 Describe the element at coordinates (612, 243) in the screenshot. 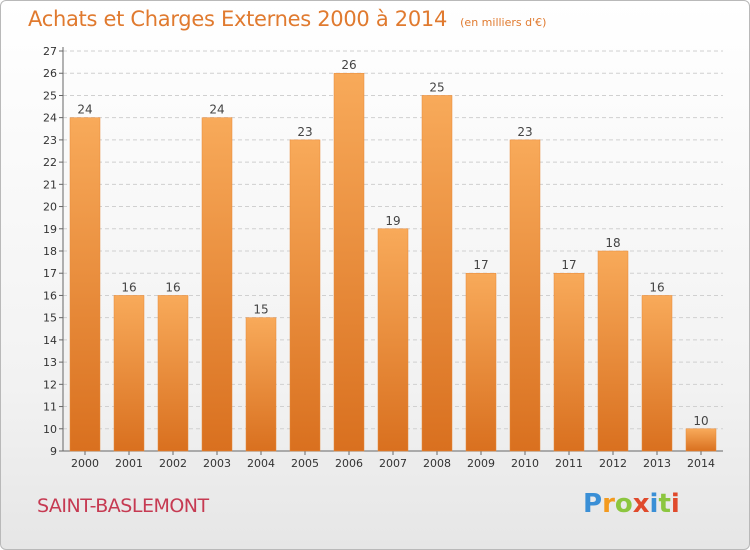

I see `data-label: 18` at that location.